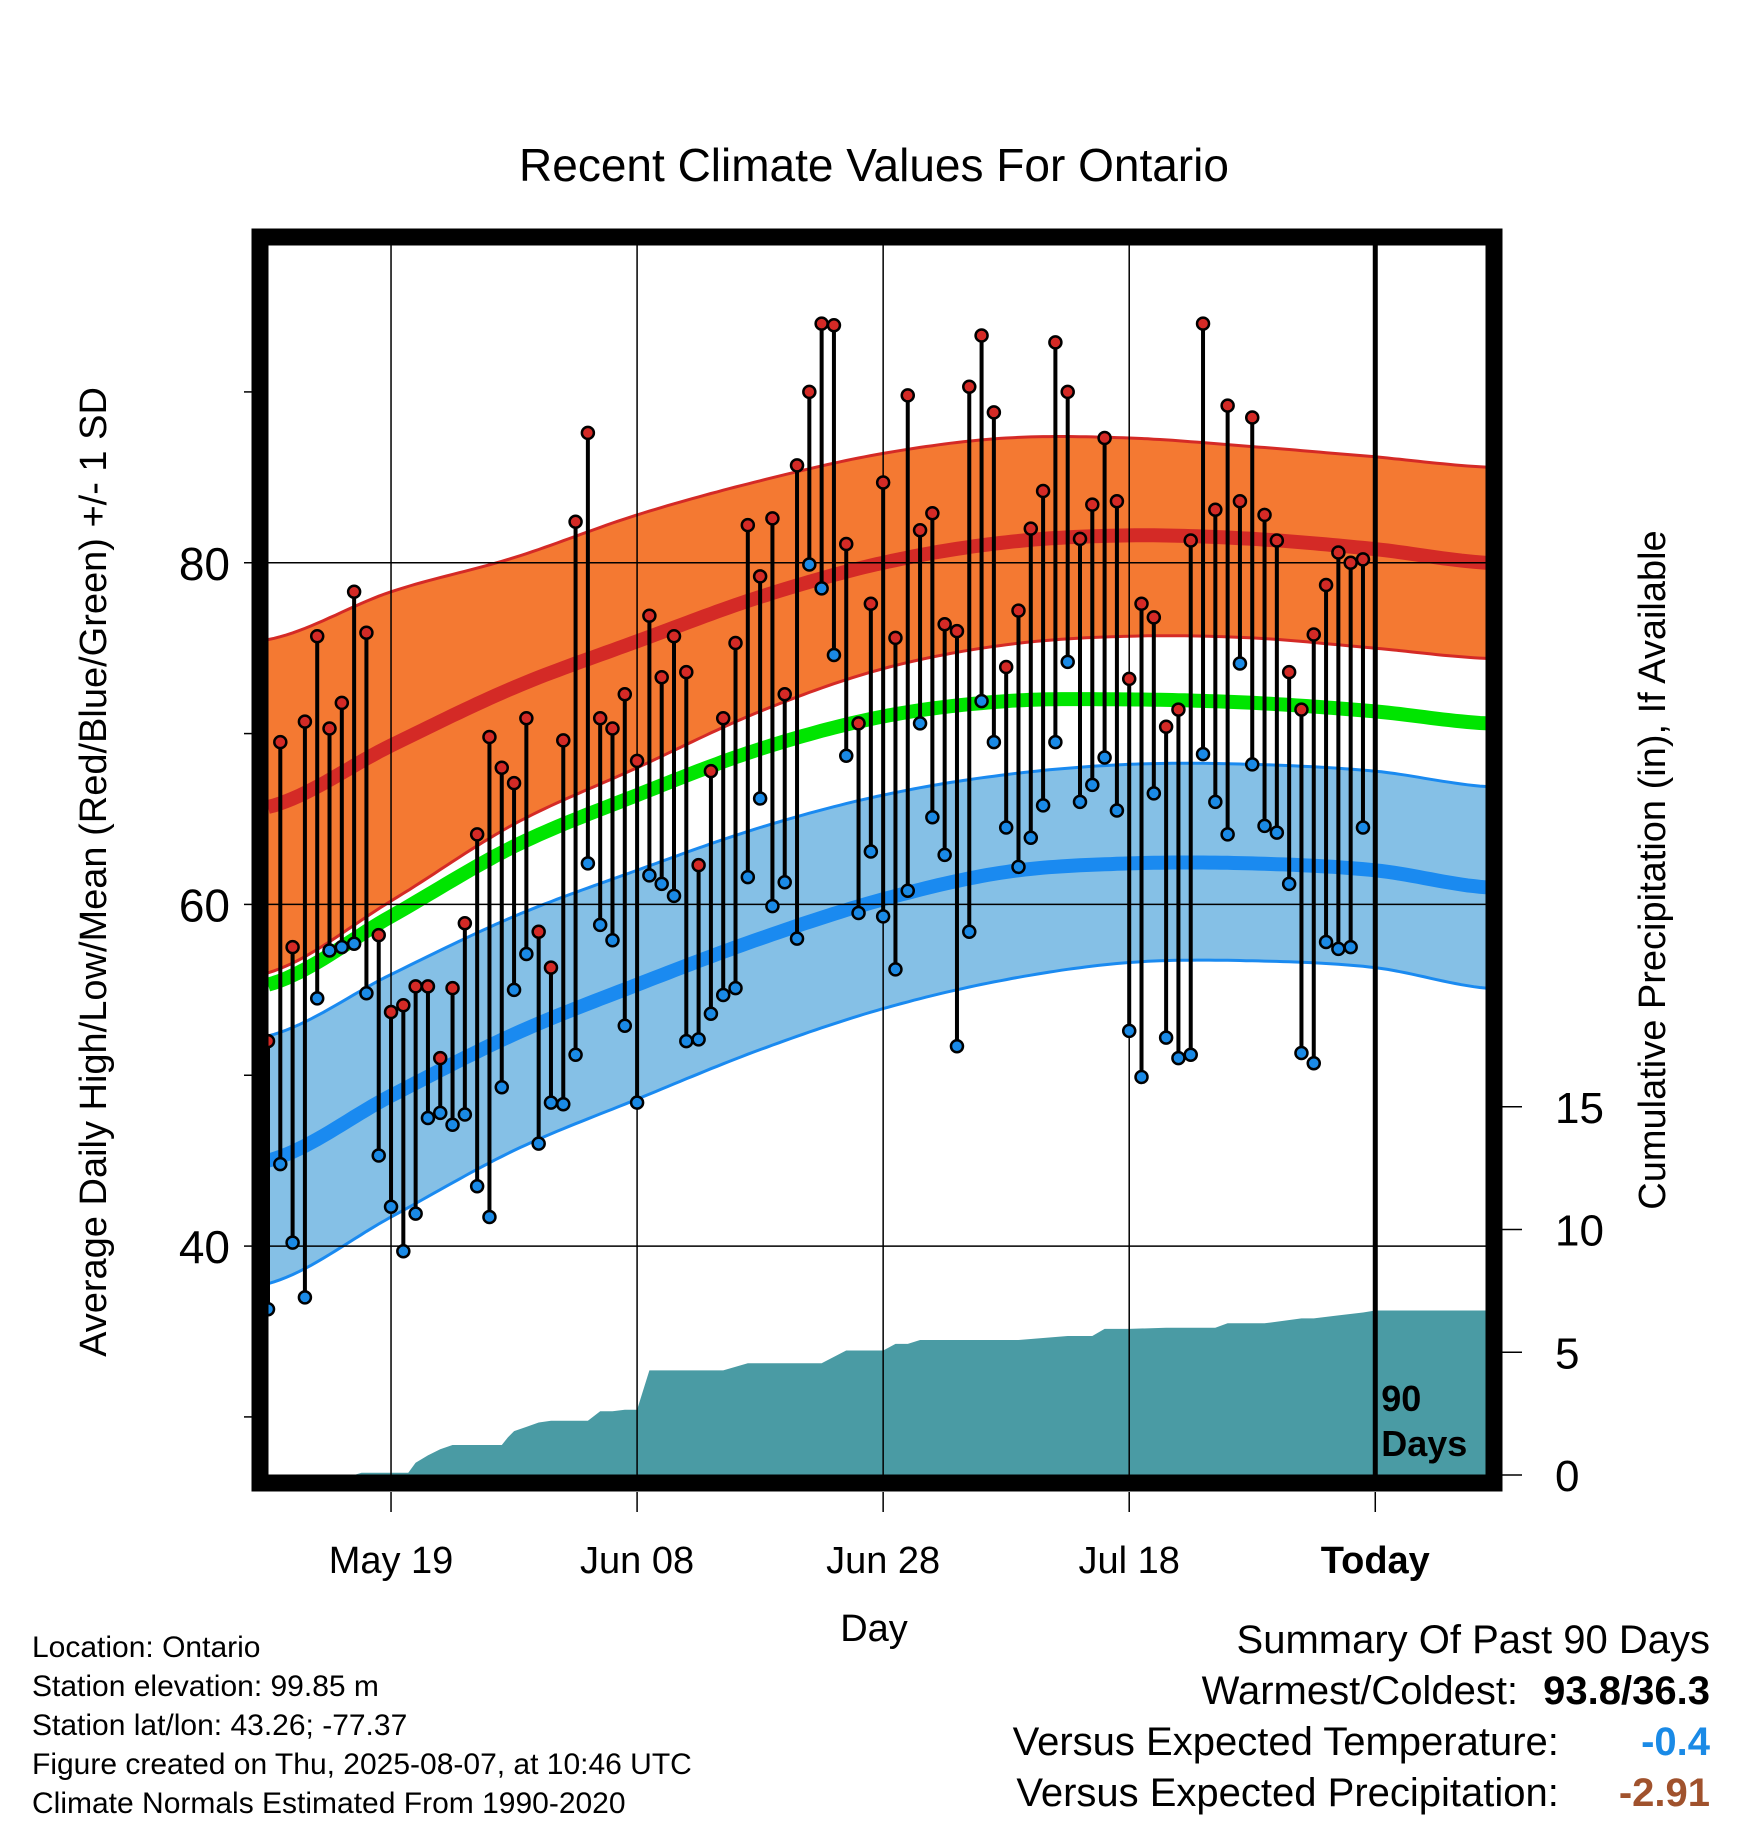  I want to click on y-tick-label: 80, so click(204, 564).